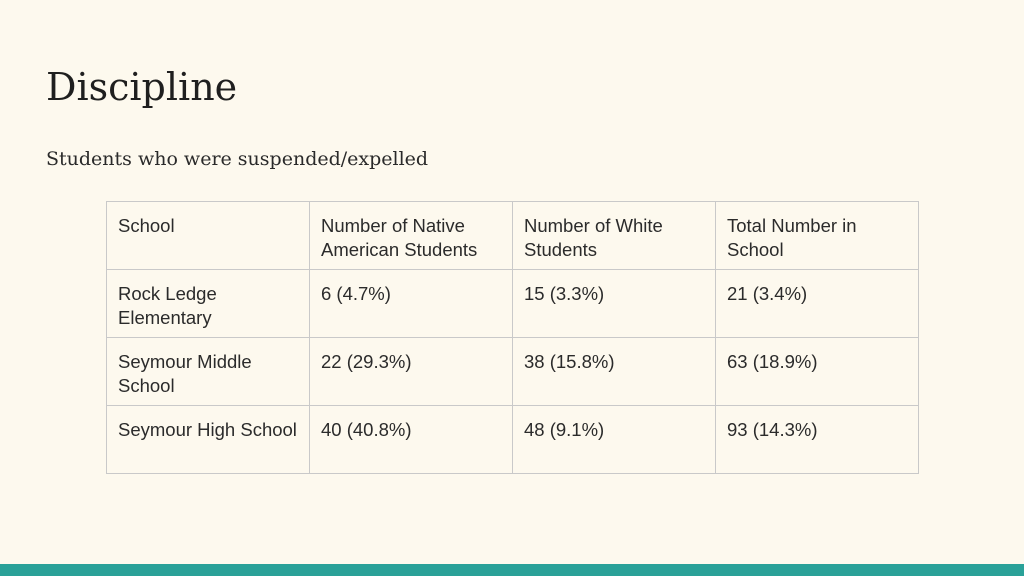 The image size is (1024, 576). Describe the element at coordinates (817, 235) in the screenshot. I see `header-total-in-school: Total Number in School` at that location.